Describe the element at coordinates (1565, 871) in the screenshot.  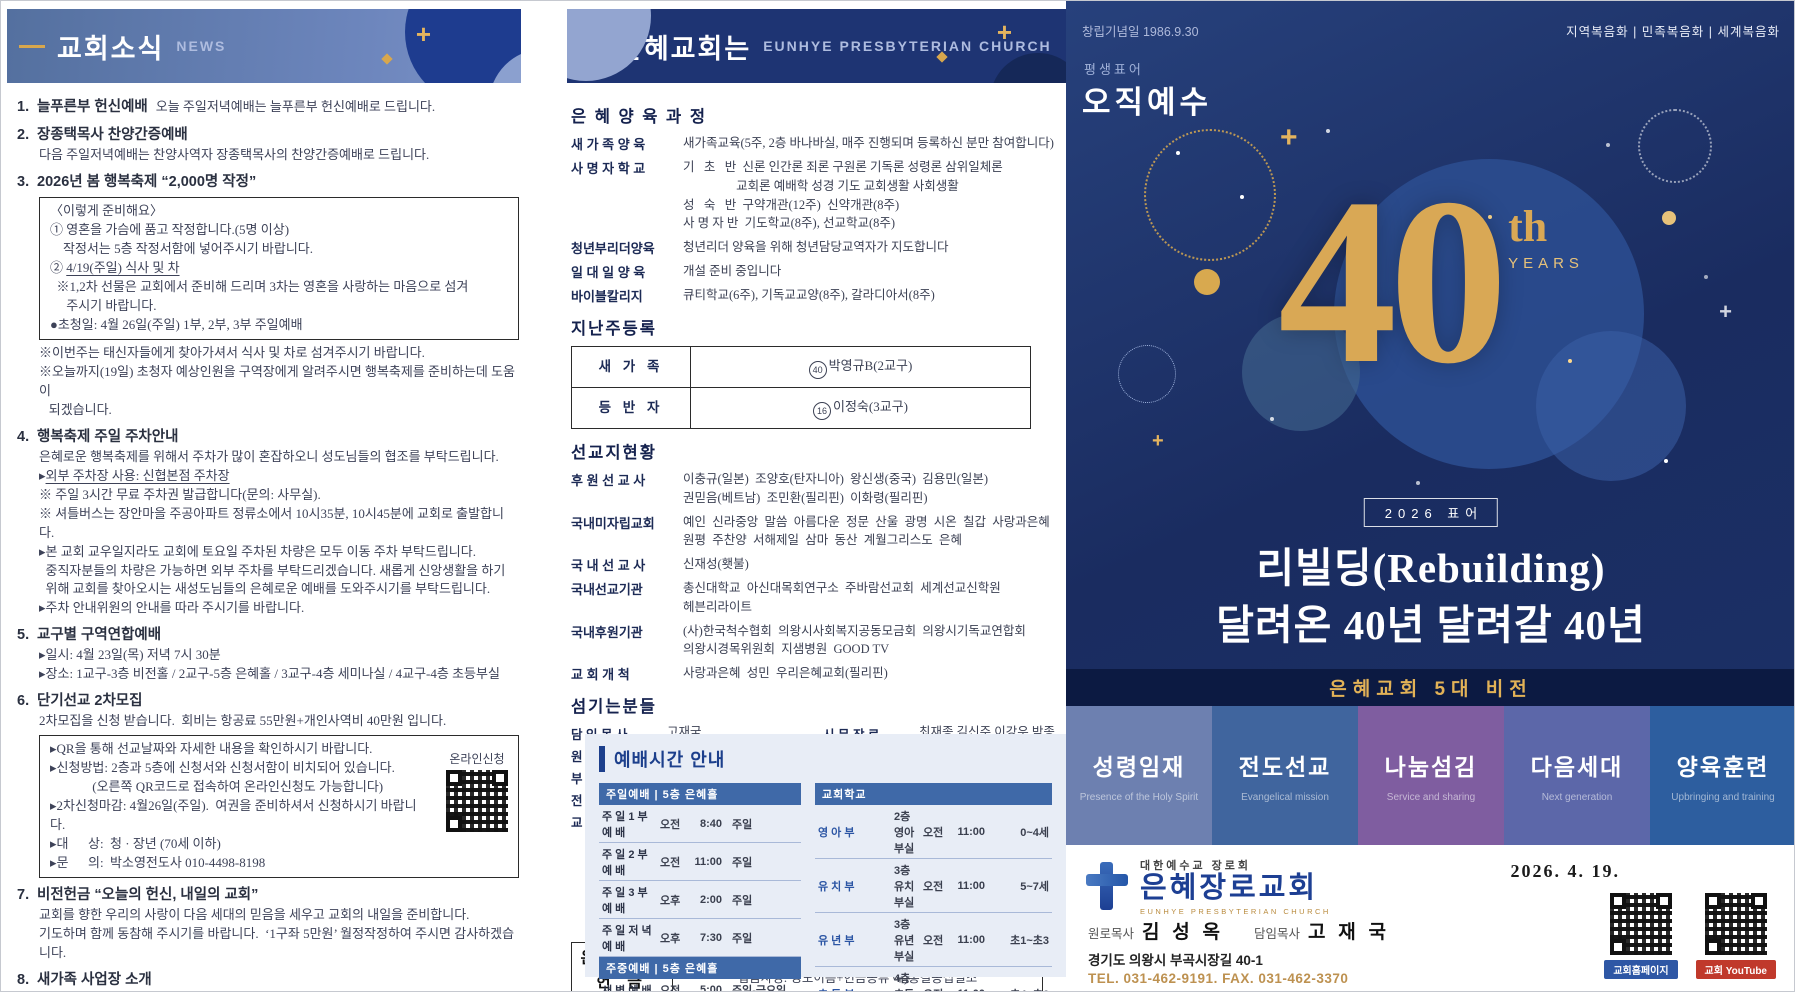
I see `bulletin-date: 2026. 4. 19.` at that location.